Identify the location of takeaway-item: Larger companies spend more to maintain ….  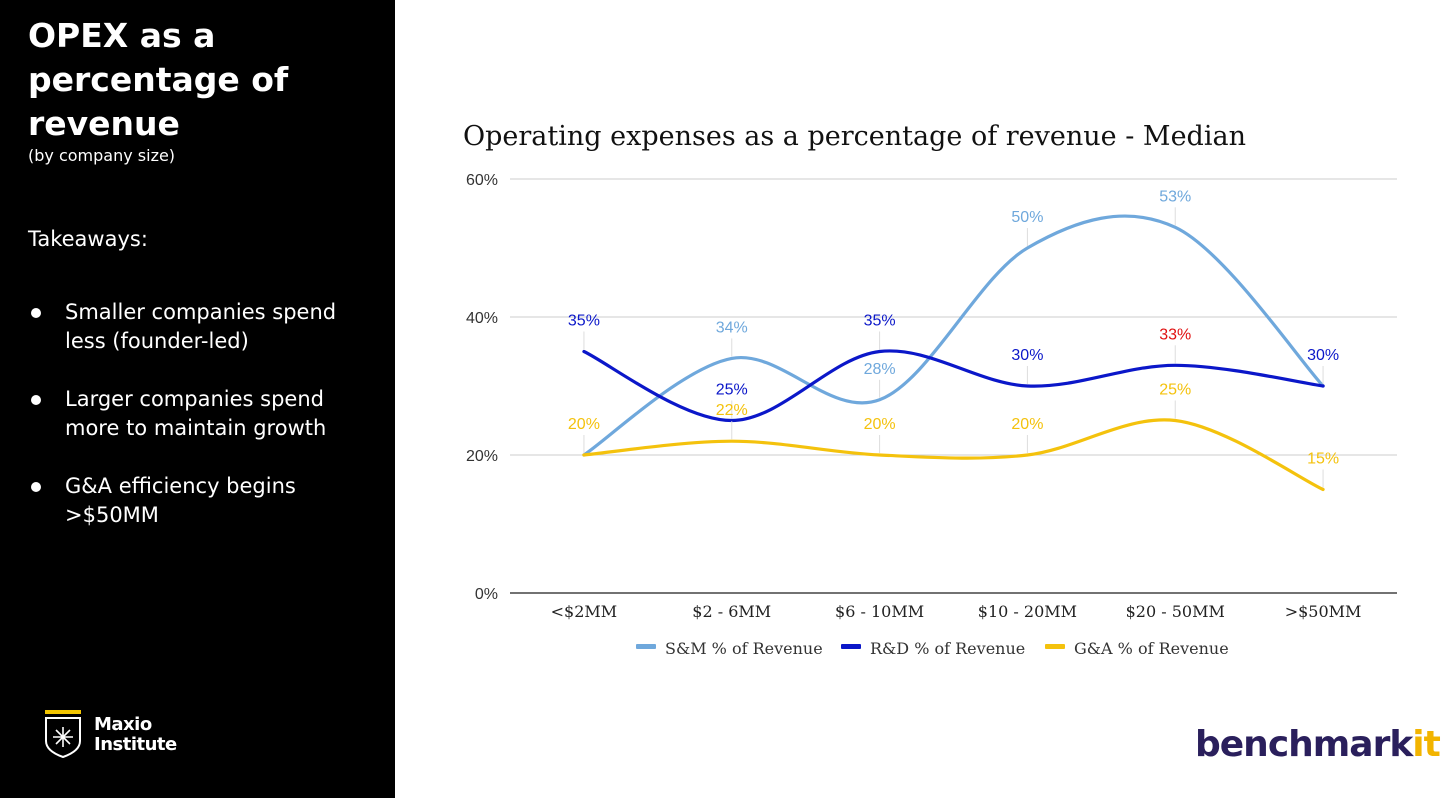
(203, 414).